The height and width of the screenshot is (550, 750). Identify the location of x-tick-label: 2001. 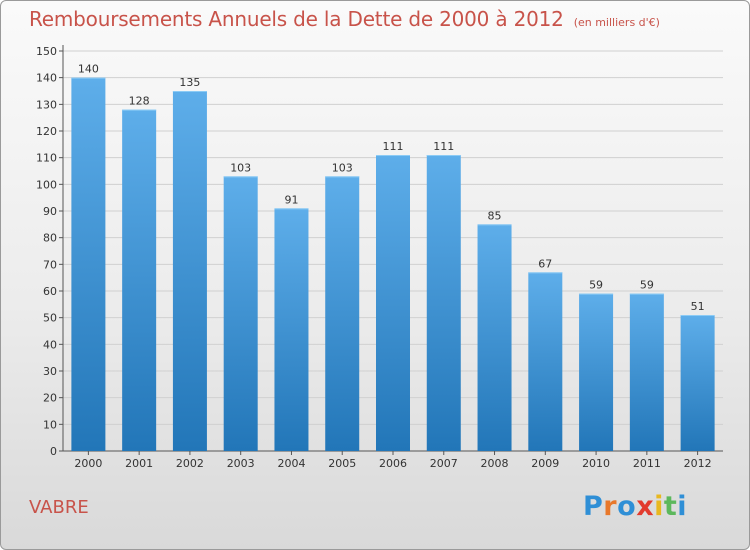
(139, 463).